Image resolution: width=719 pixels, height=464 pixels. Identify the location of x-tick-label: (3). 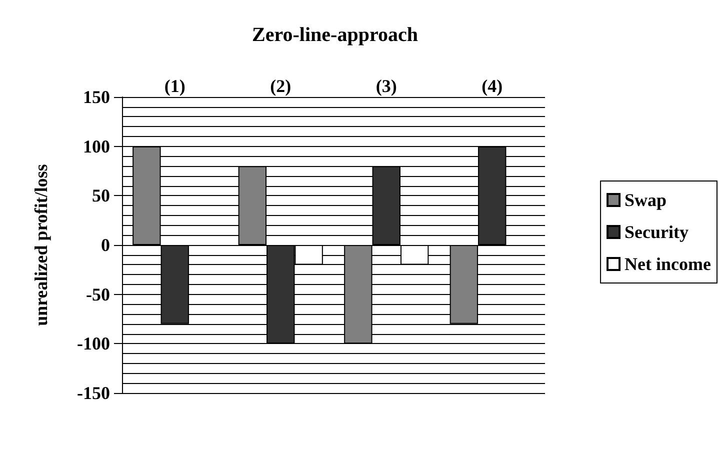
(386, 86).